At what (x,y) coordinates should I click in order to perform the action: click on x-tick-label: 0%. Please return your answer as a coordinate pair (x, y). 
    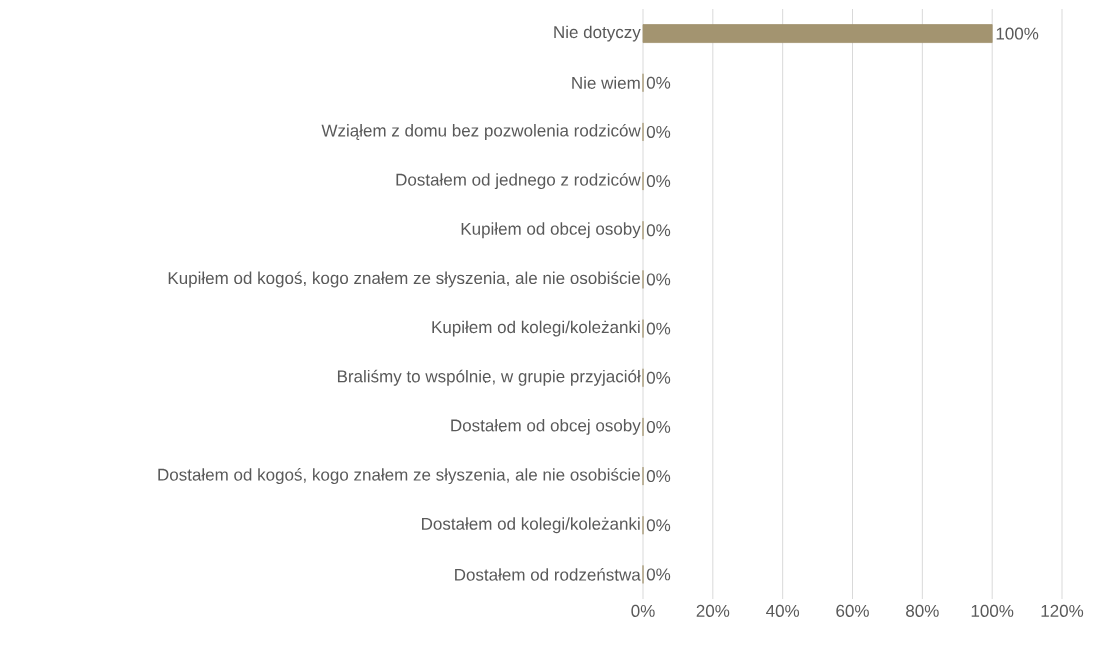
    Looking at the image, I should click on (643, 610).